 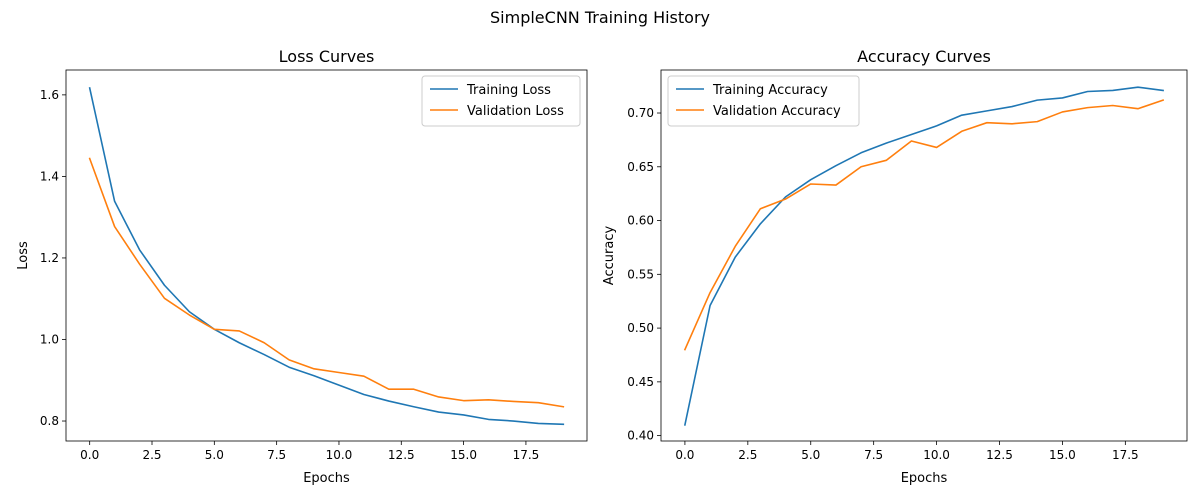 What do you see at coordinates (640, 113) in the screenshot?
I see `accuracy-y-tick-label: 0.70` at bounding box center [640, 113].